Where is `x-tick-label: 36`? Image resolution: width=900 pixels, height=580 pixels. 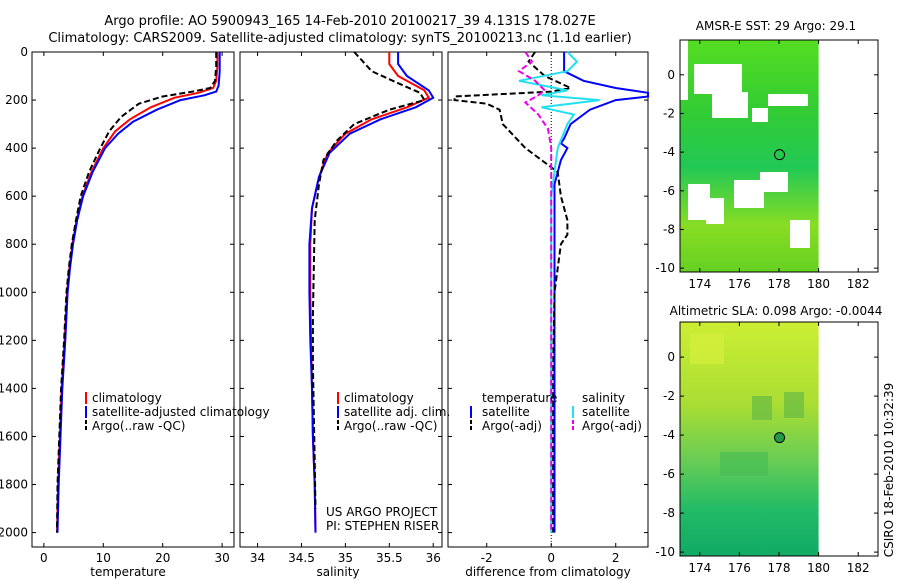
x-tick-label: 36 is located at coordinates (433, 558).